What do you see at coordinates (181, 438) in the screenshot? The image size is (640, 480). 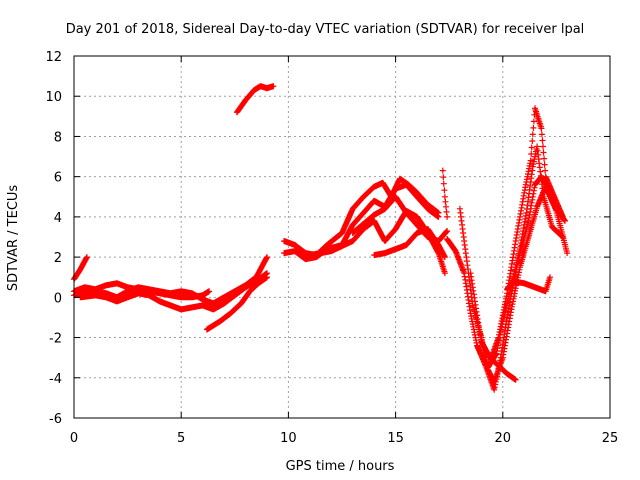 I see `x-tick-label: 5` at bounding box center [181, 438].